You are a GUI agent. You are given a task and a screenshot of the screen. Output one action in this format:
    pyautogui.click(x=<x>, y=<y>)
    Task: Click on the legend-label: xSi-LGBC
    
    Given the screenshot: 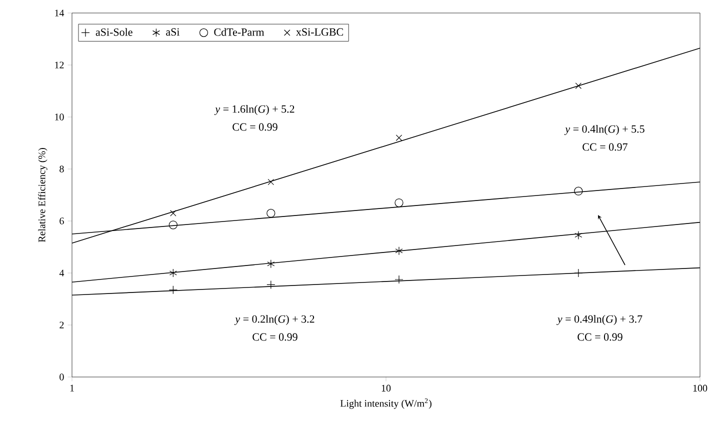 What is the action you would take?
    pyautogui.click(x=320, y=32)
    